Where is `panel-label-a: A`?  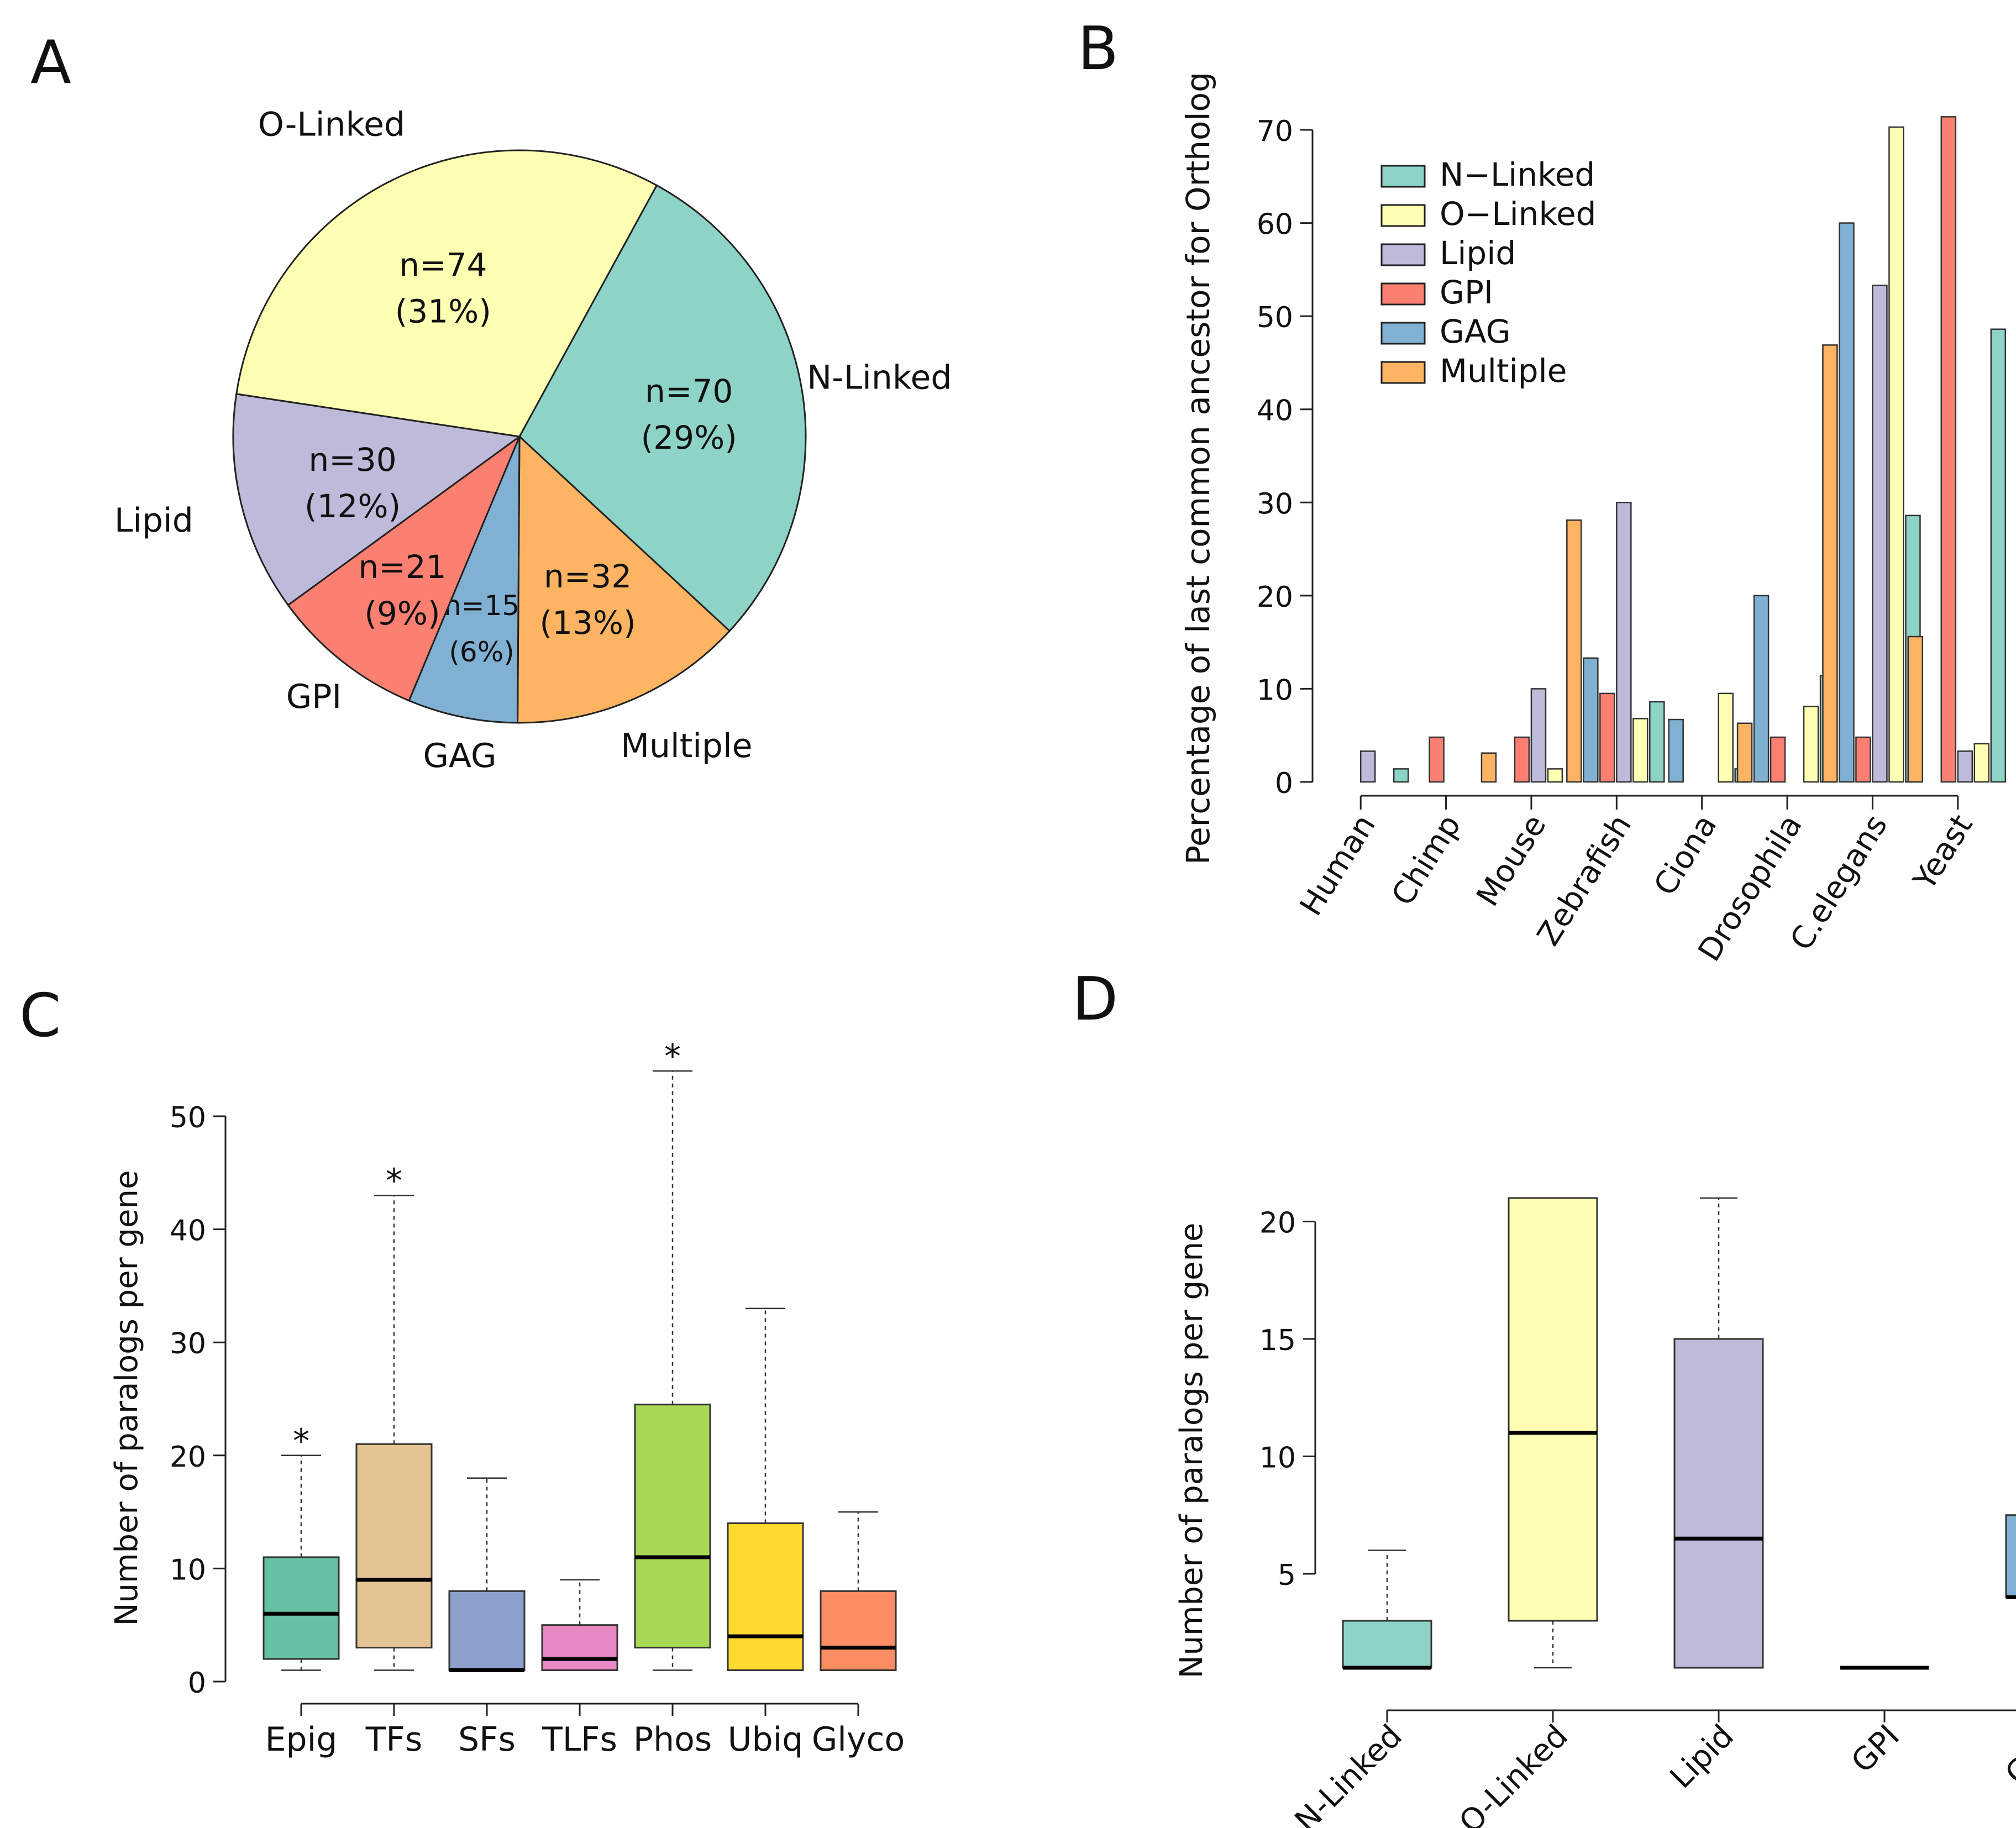
panel-label-a: A is located at coordinates (51, 62).